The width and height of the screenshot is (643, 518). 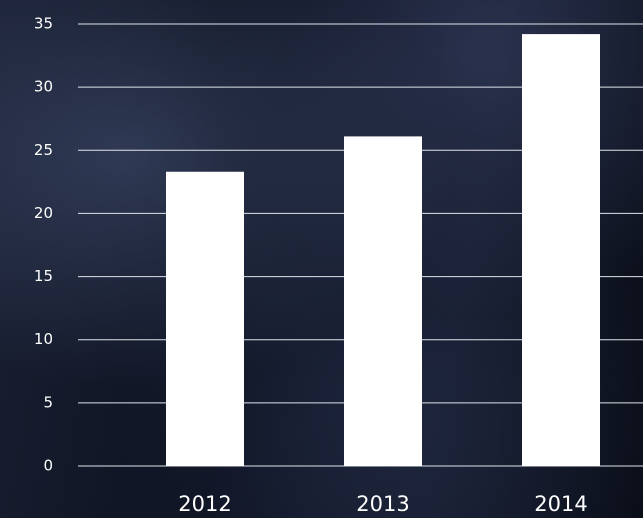 I want to click on x-tick-label: 2013, so click(x=382, y=504).